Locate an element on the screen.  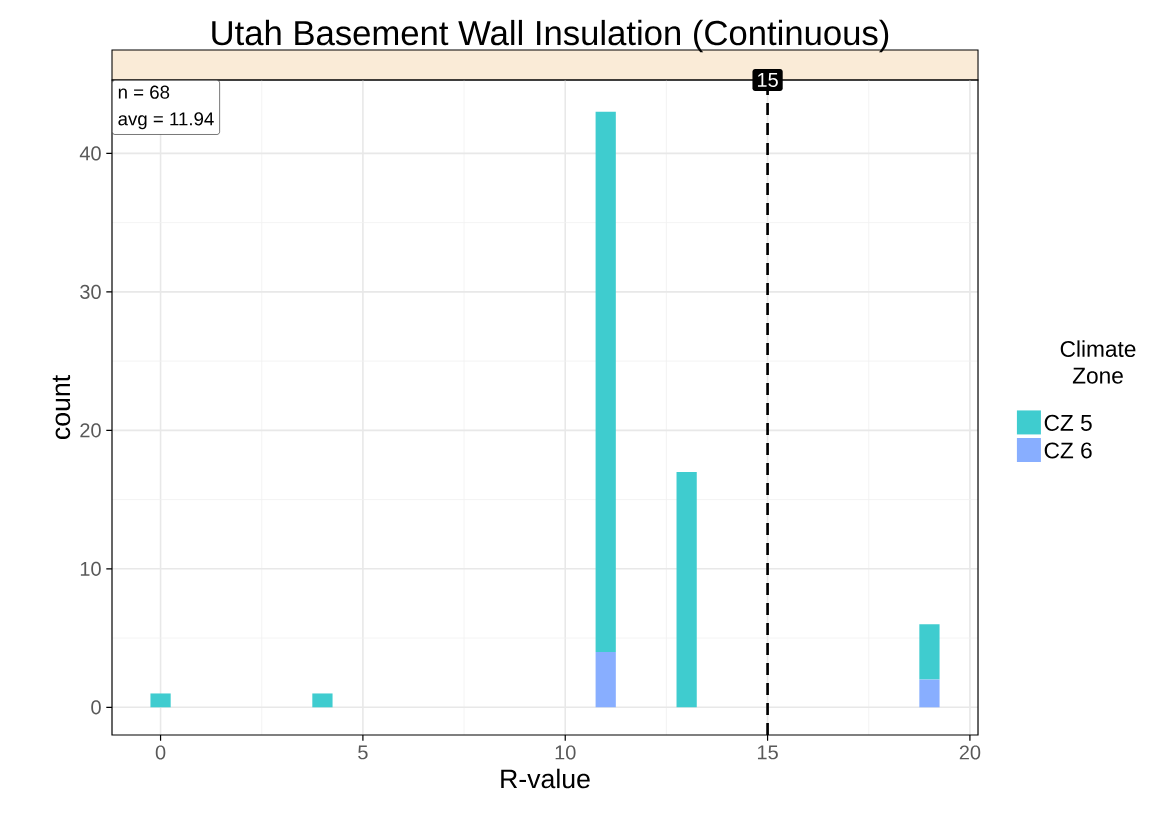
x-tick-label: 10 is located at coordinates (565, 752).